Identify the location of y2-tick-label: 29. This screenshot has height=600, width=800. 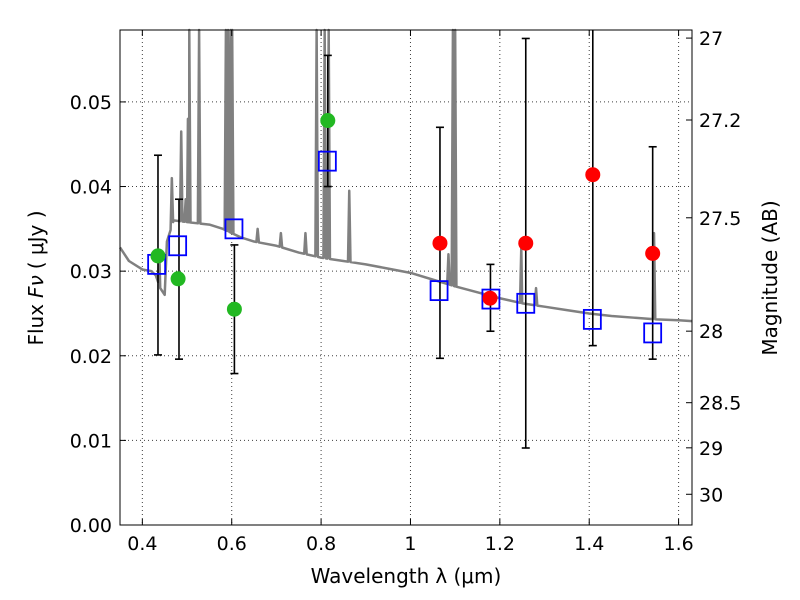
(711, 449).